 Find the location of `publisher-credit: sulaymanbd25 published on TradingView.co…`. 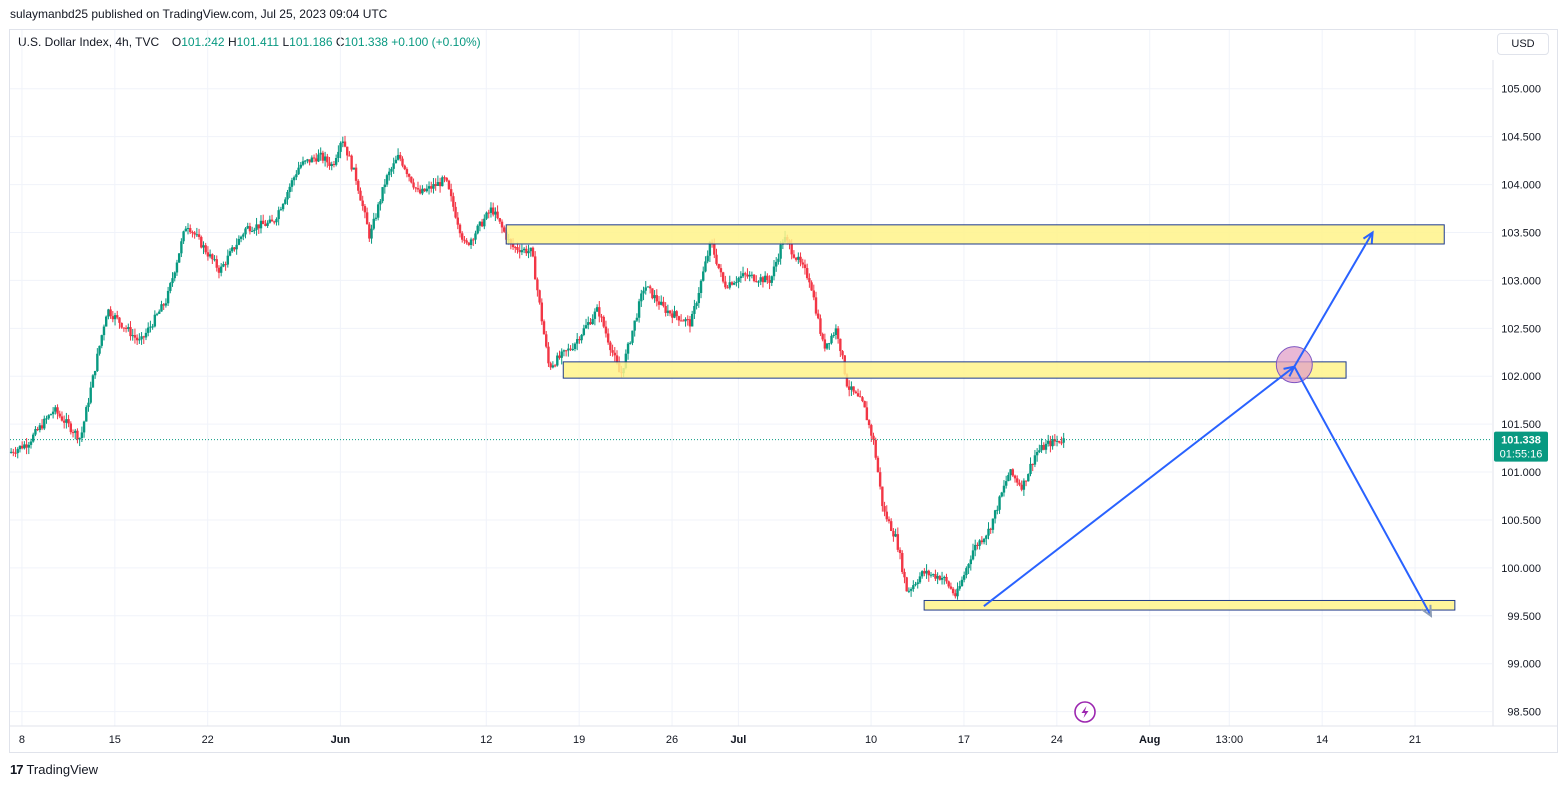

publisher-credit: sulaymanbd25 published on TradingView.co… is located at coordinates (199, 14).